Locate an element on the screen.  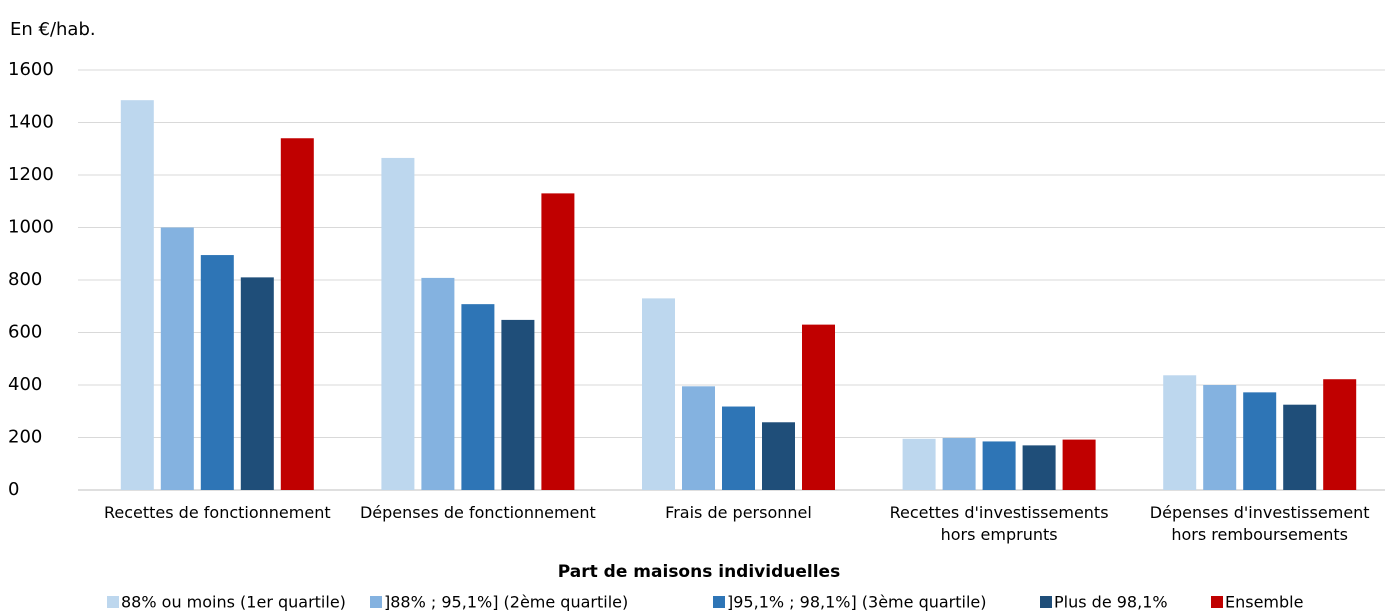
x-tick-label: Recettes de fonctionnement is located at coordinates (217, 512).